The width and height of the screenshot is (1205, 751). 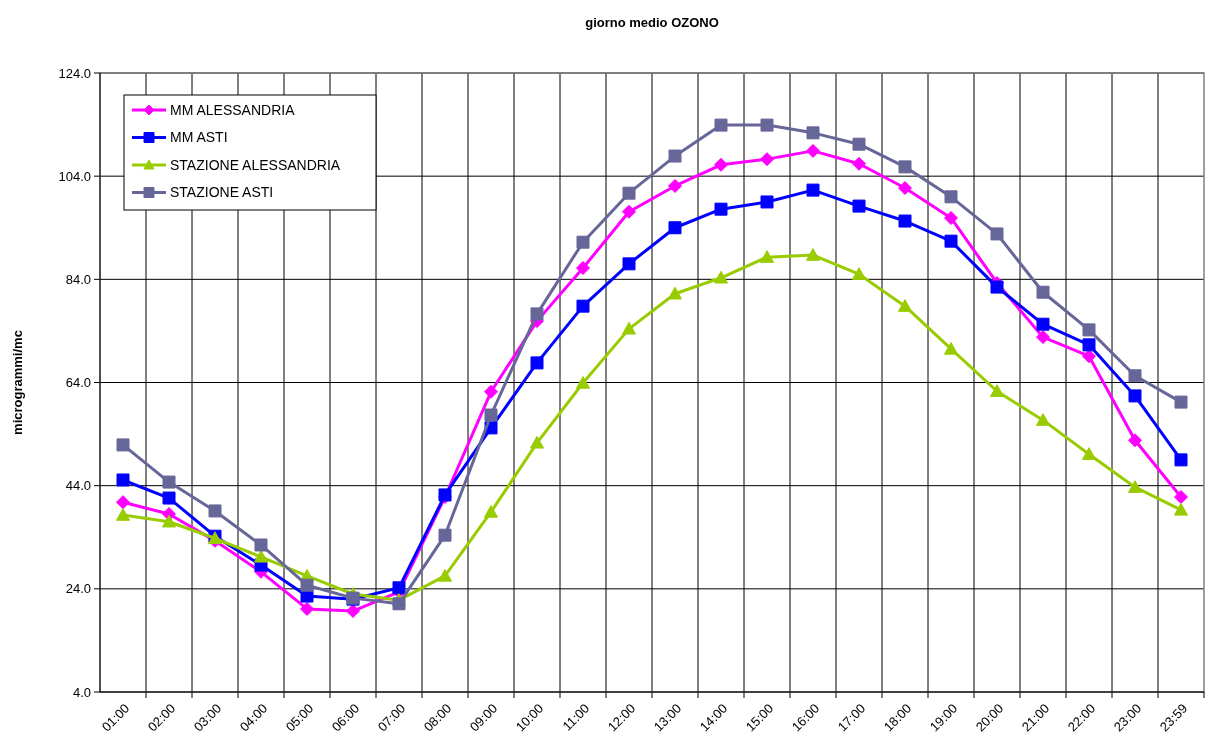 What do you see at coordinates (78, 486) in the screenshot?
I see `y-tick-label: 44.0` at bounding box center [78, 486].